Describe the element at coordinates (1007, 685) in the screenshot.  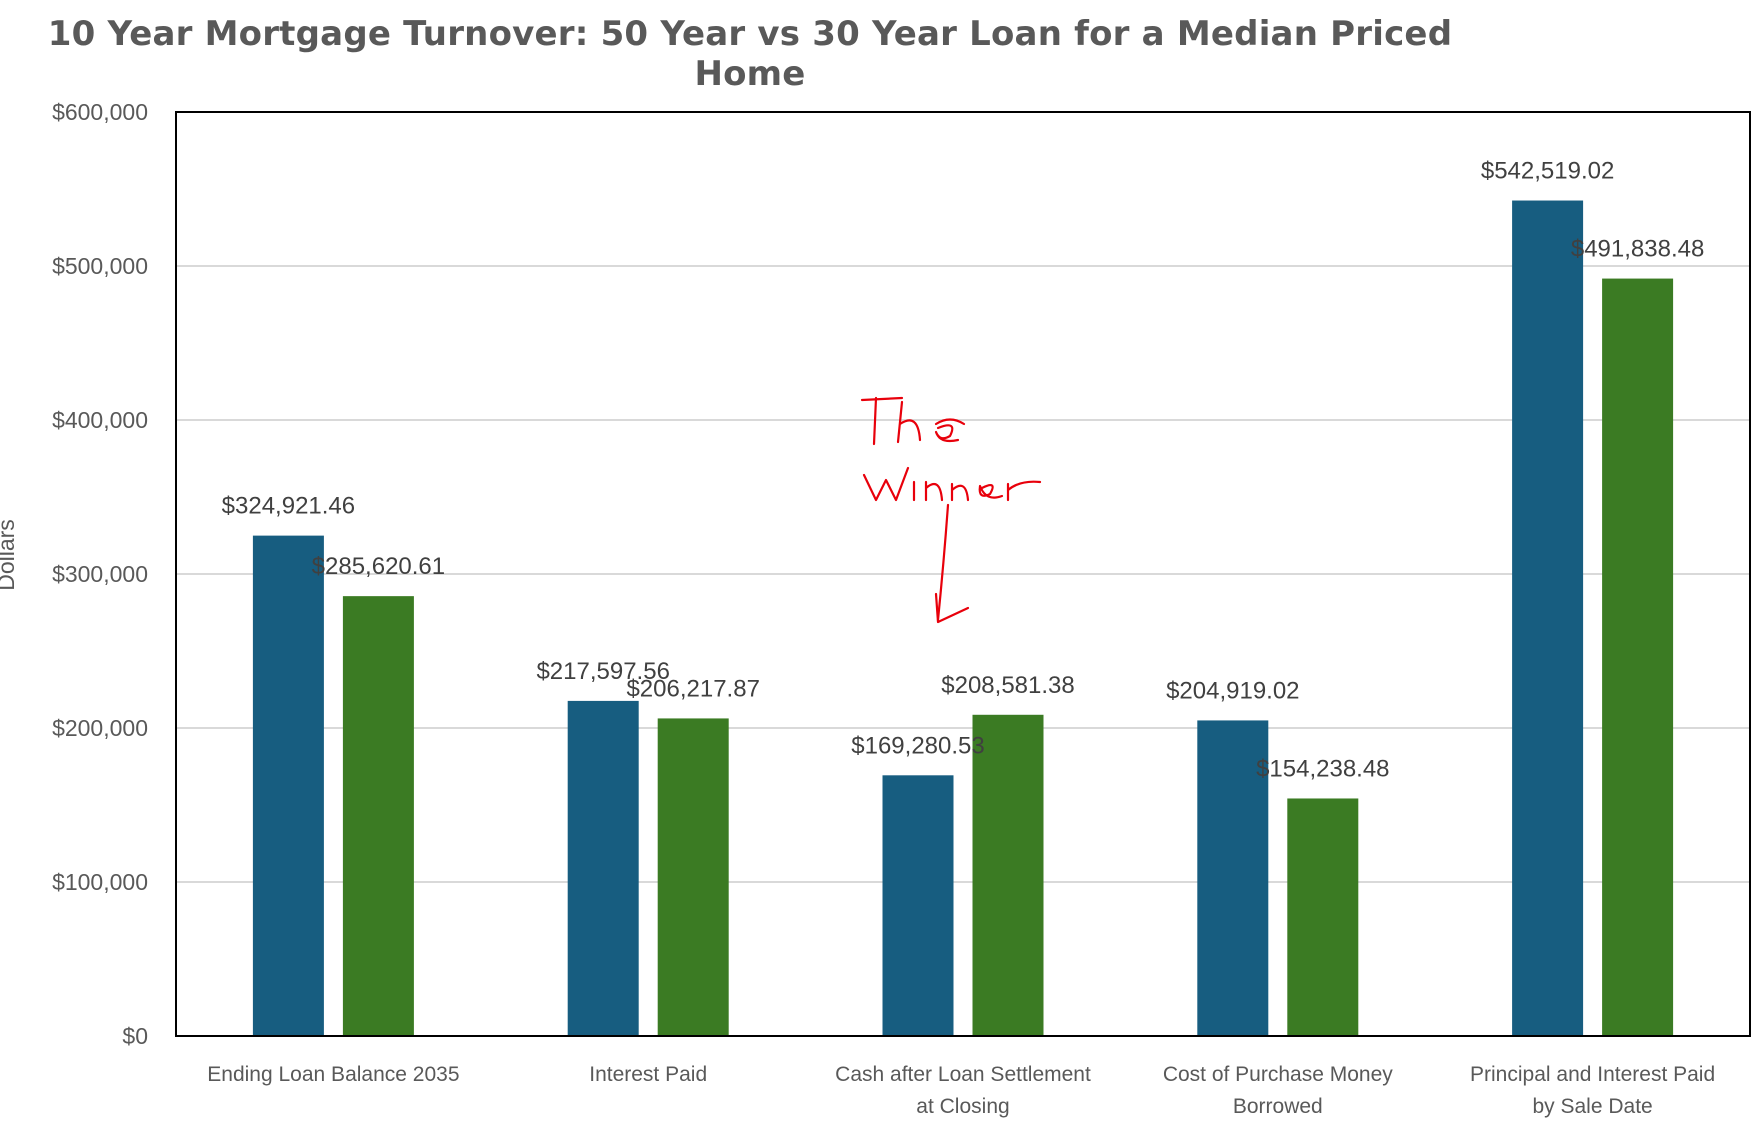
I see `data-label: $208,581.38` at that location.